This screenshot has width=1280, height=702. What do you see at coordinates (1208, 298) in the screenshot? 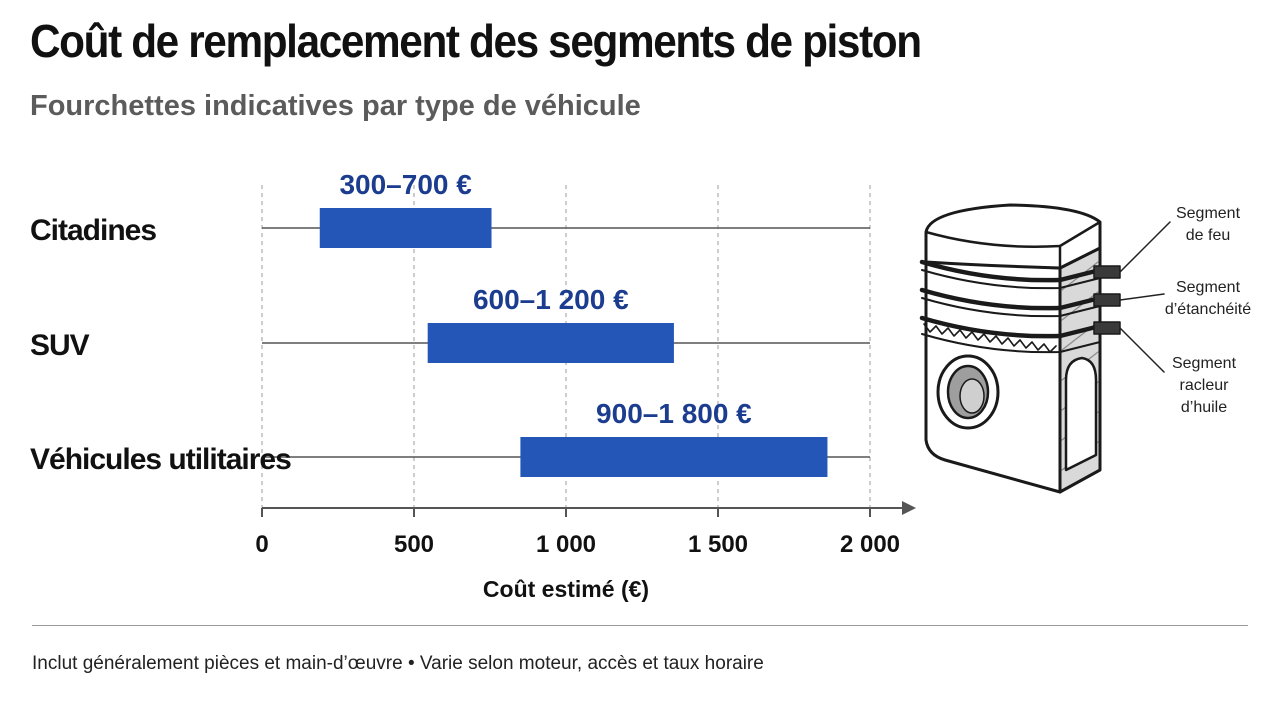
I see `piston-label-etancheite: Segment d’étanchéité` at bounding box center [1208, 298].